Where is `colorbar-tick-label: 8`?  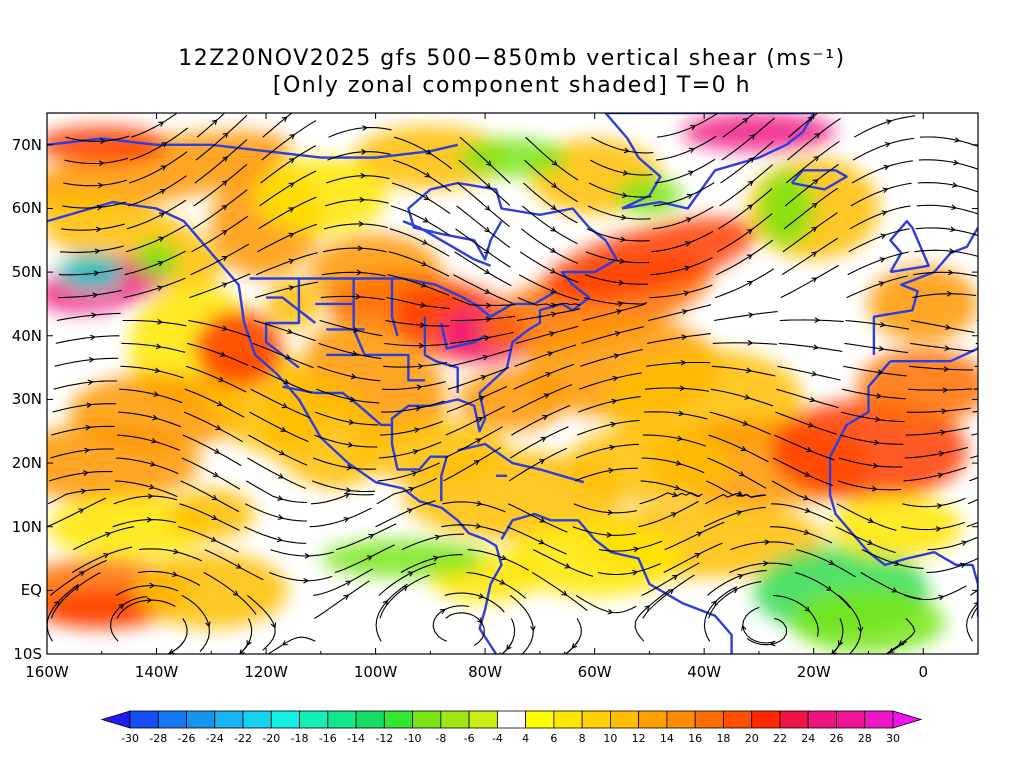 colorbar-tick-label: 8 is located at coordinates (582, 738).